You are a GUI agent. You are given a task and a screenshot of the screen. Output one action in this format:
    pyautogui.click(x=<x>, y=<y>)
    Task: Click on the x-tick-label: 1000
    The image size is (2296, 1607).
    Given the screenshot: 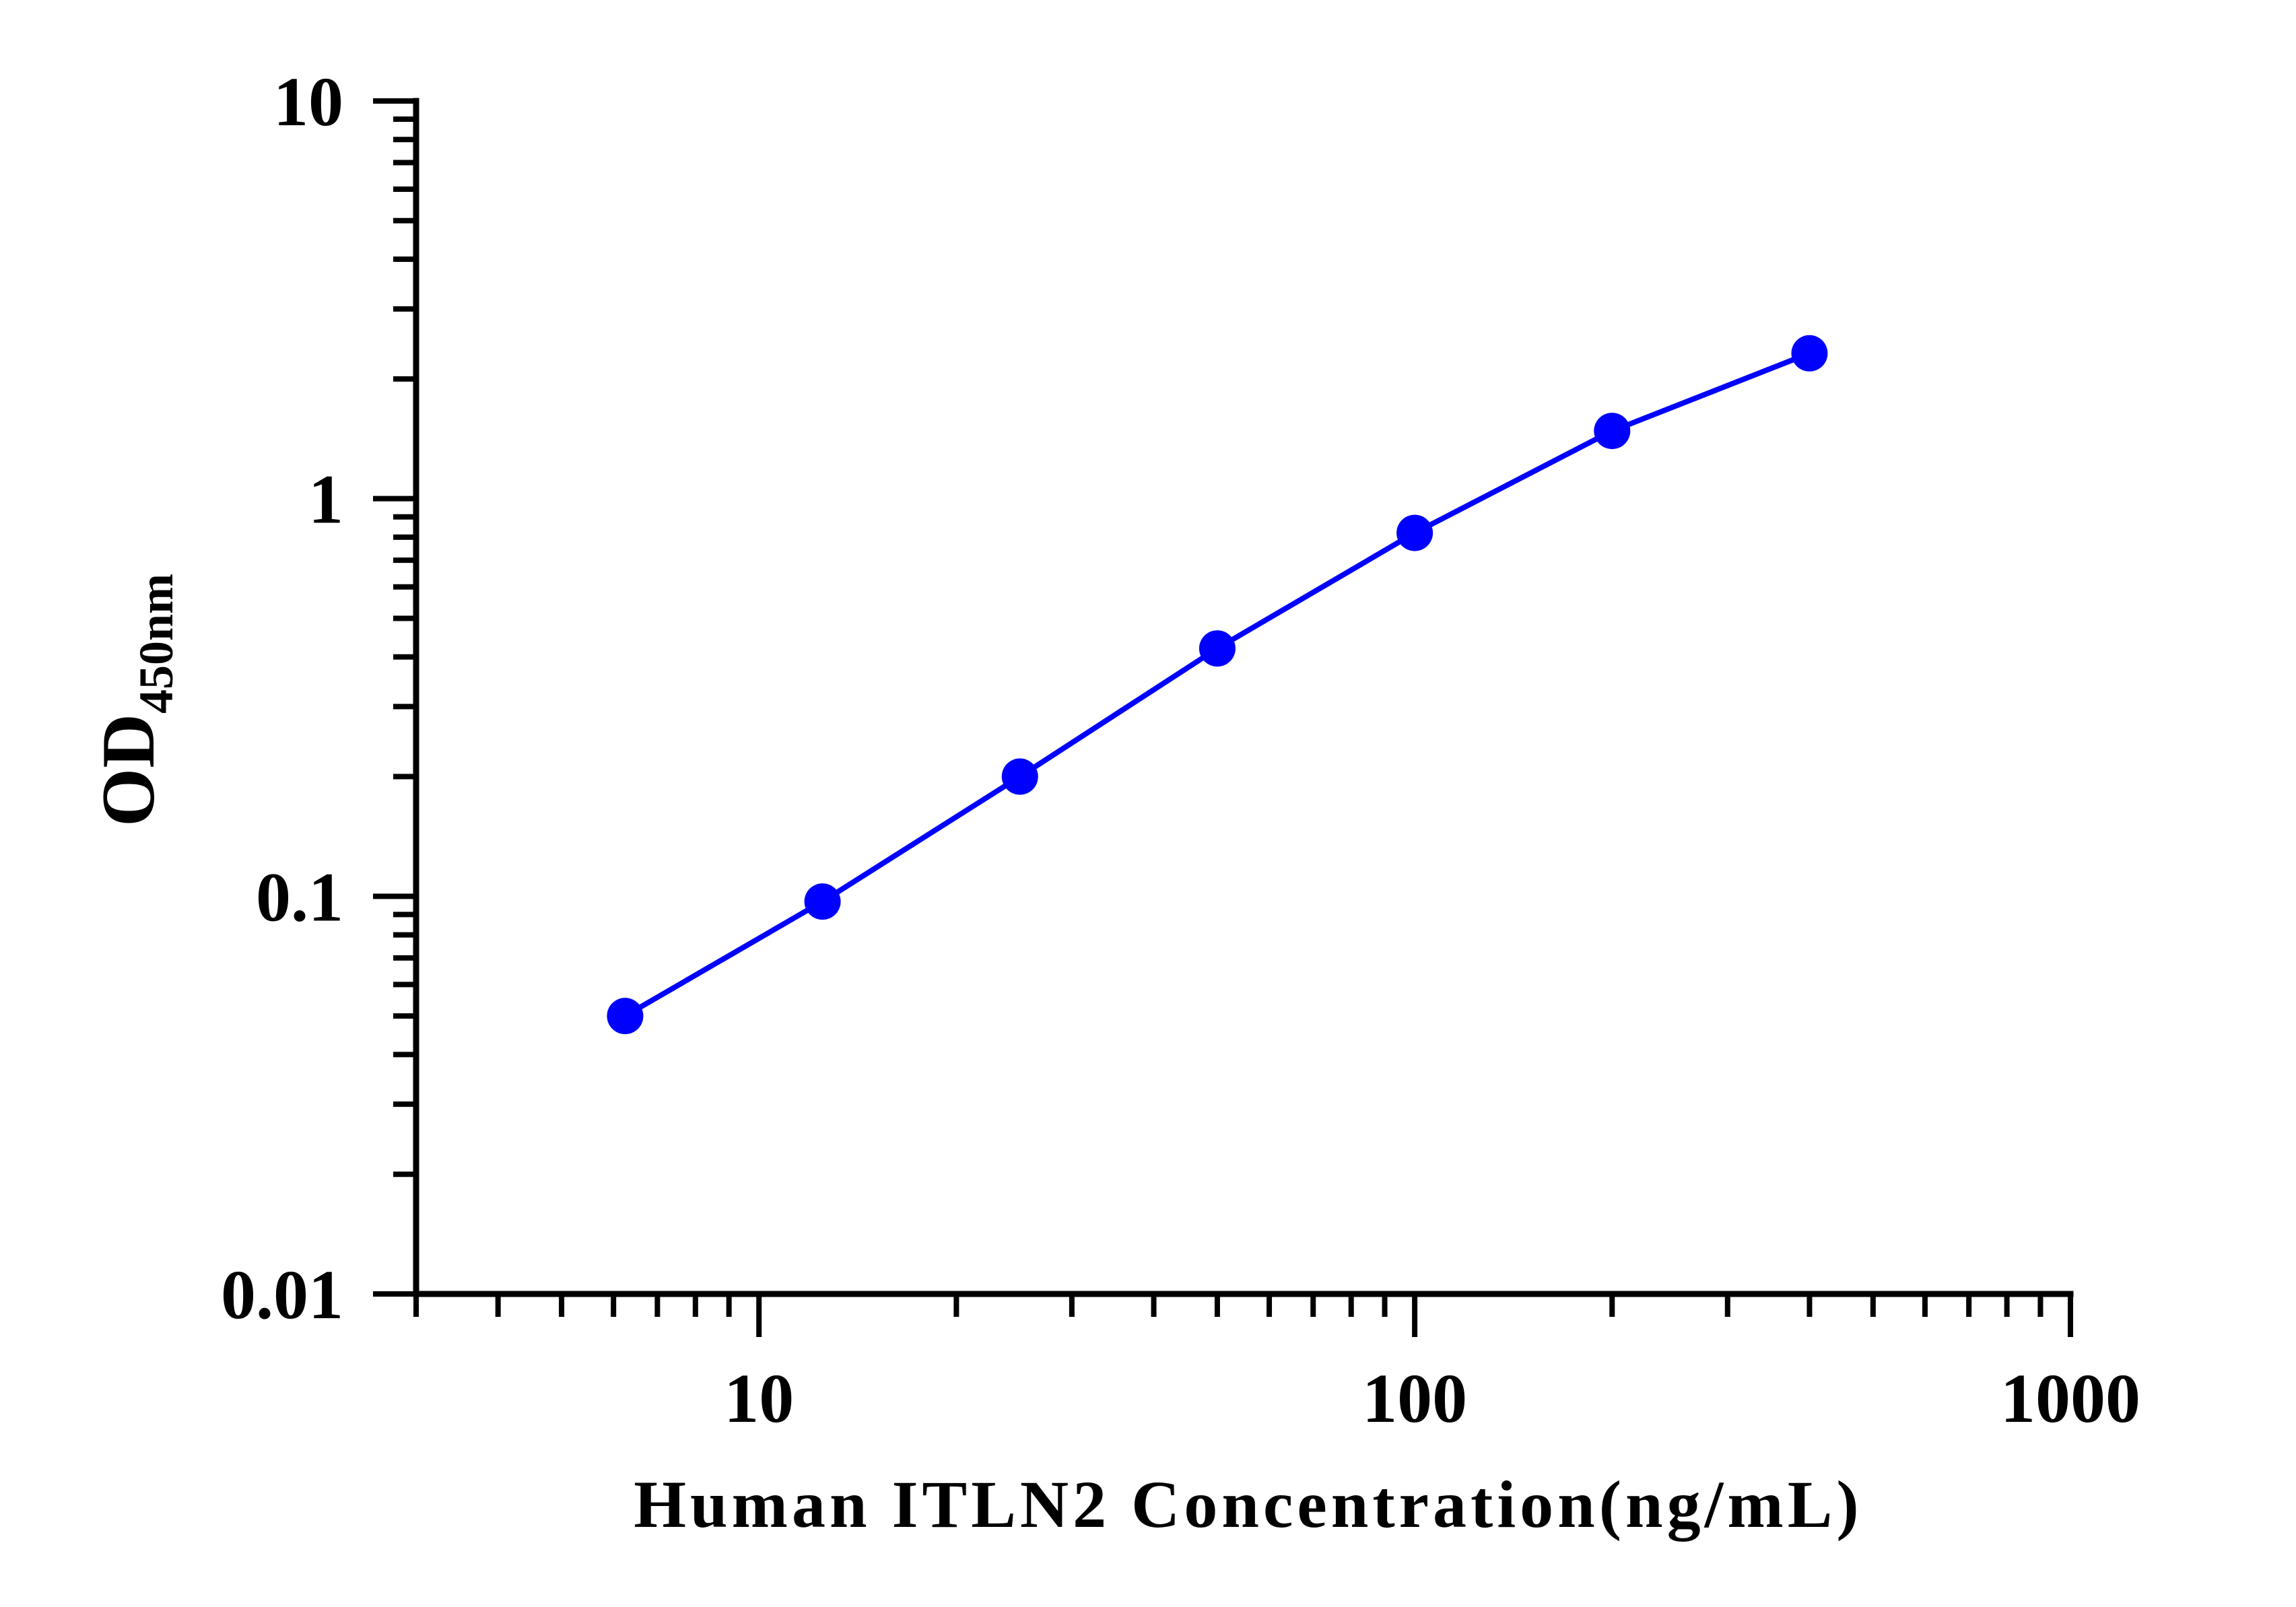 What is the action you would take?
    pyautogui.click(x=2070, y=1398)
    